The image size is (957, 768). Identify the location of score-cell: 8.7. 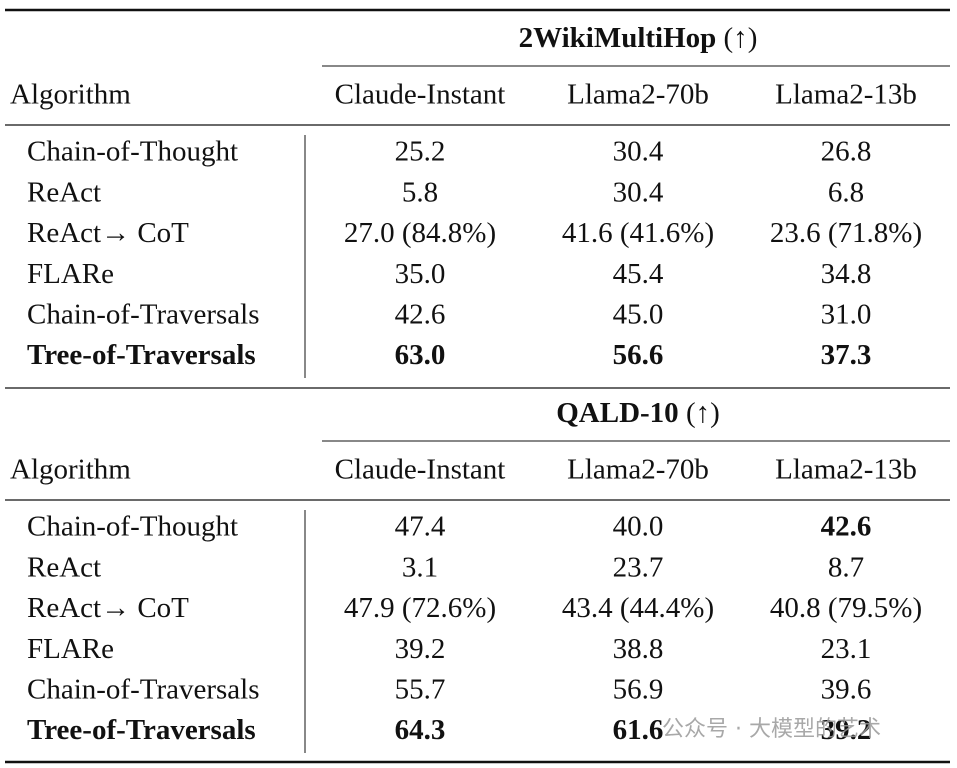
(846, 567).